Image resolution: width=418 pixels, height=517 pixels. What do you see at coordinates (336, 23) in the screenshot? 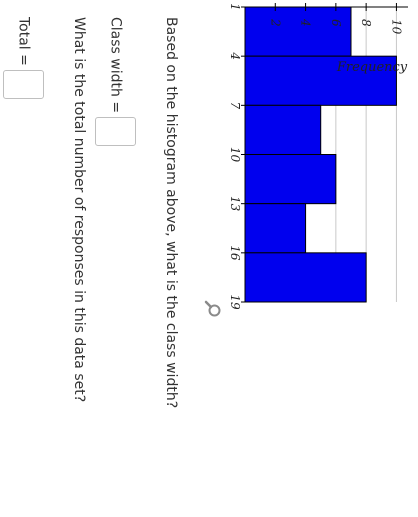
I see `y-tick-label: 6` at bounding box center [336, 23].